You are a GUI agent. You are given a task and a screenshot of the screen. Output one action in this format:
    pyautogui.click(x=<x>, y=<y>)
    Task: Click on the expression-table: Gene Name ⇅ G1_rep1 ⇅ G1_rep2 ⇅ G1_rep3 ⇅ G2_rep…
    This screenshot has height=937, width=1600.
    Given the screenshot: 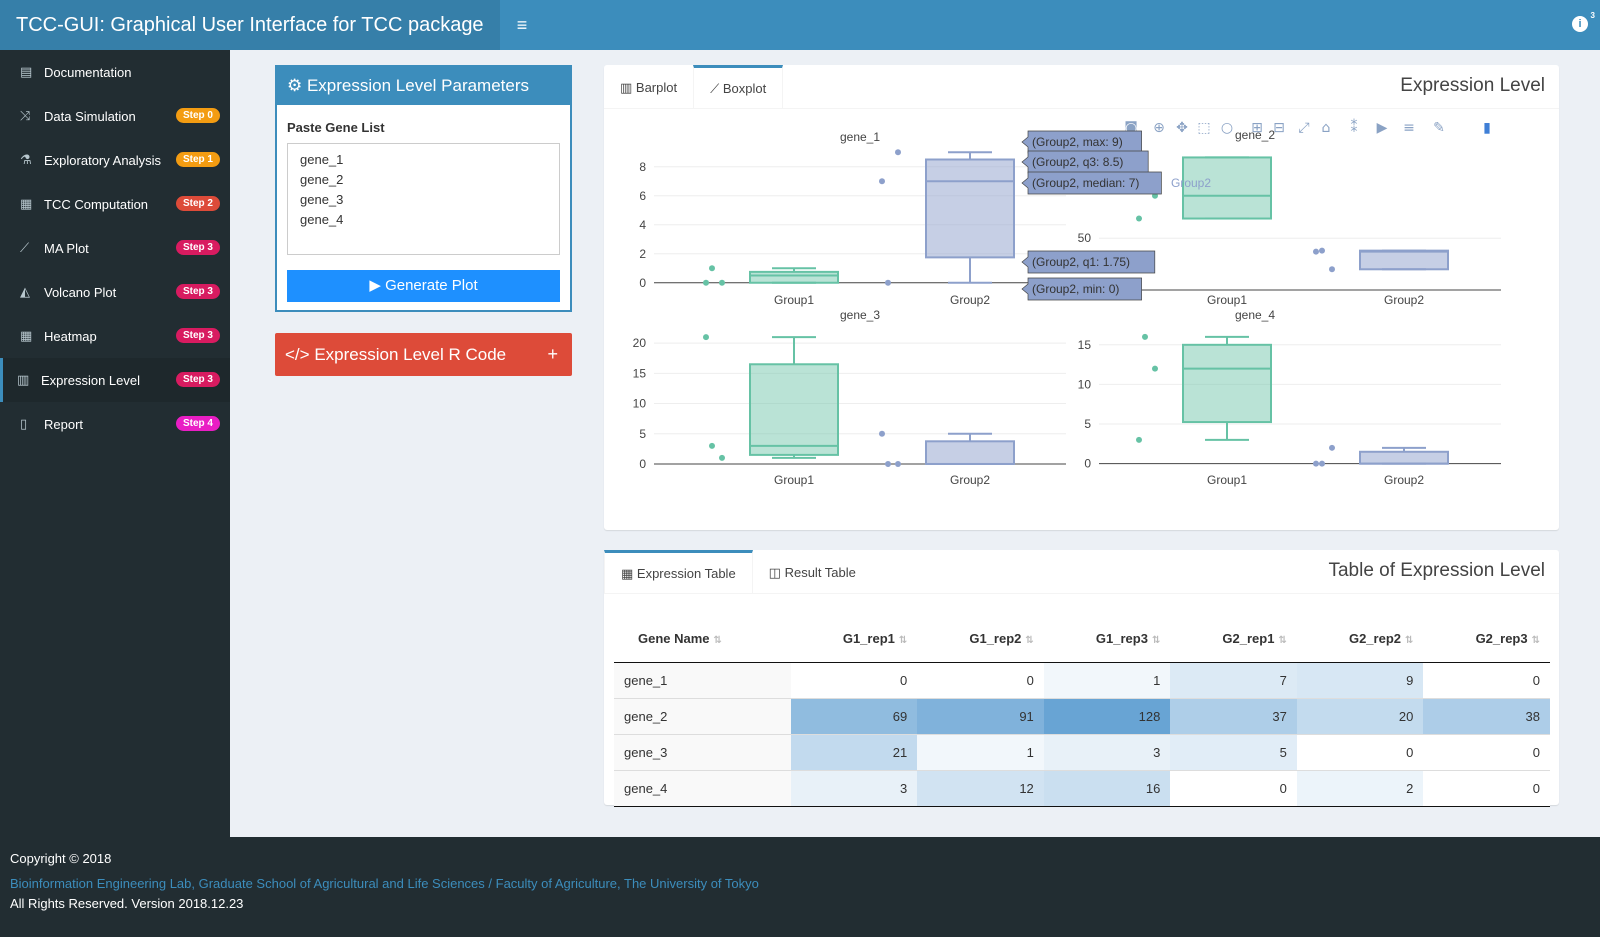 What is the action you would take?
    pyautogui.click(x=1082, y=711)
    